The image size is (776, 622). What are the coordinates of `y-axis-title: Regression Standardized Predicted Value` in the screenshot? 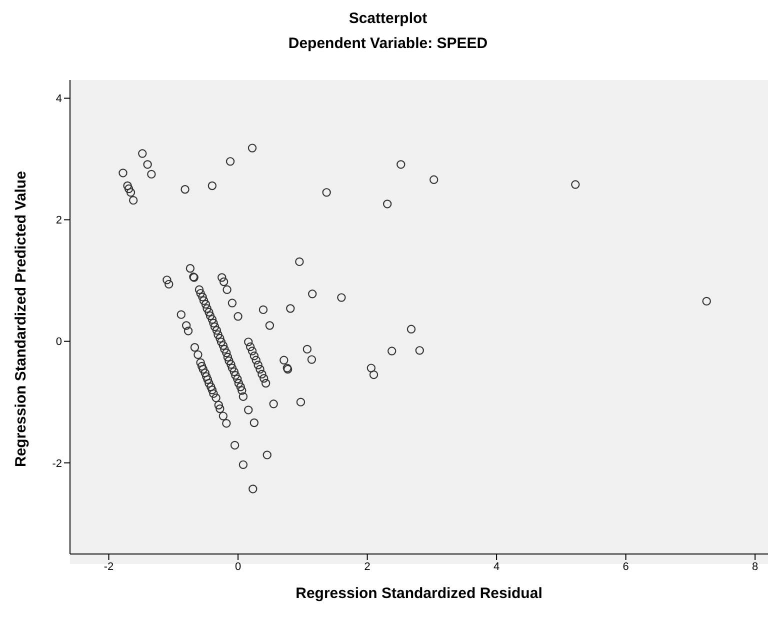 It's located at (21, 319).